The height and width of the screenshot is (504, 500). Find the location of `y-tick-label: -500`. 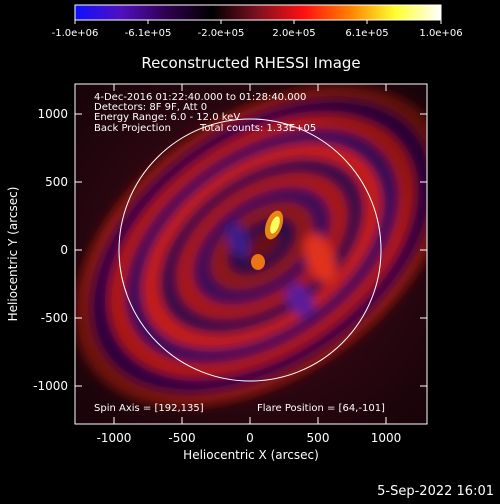

y-tick-label: -500 is located at coordinates (54, 318).